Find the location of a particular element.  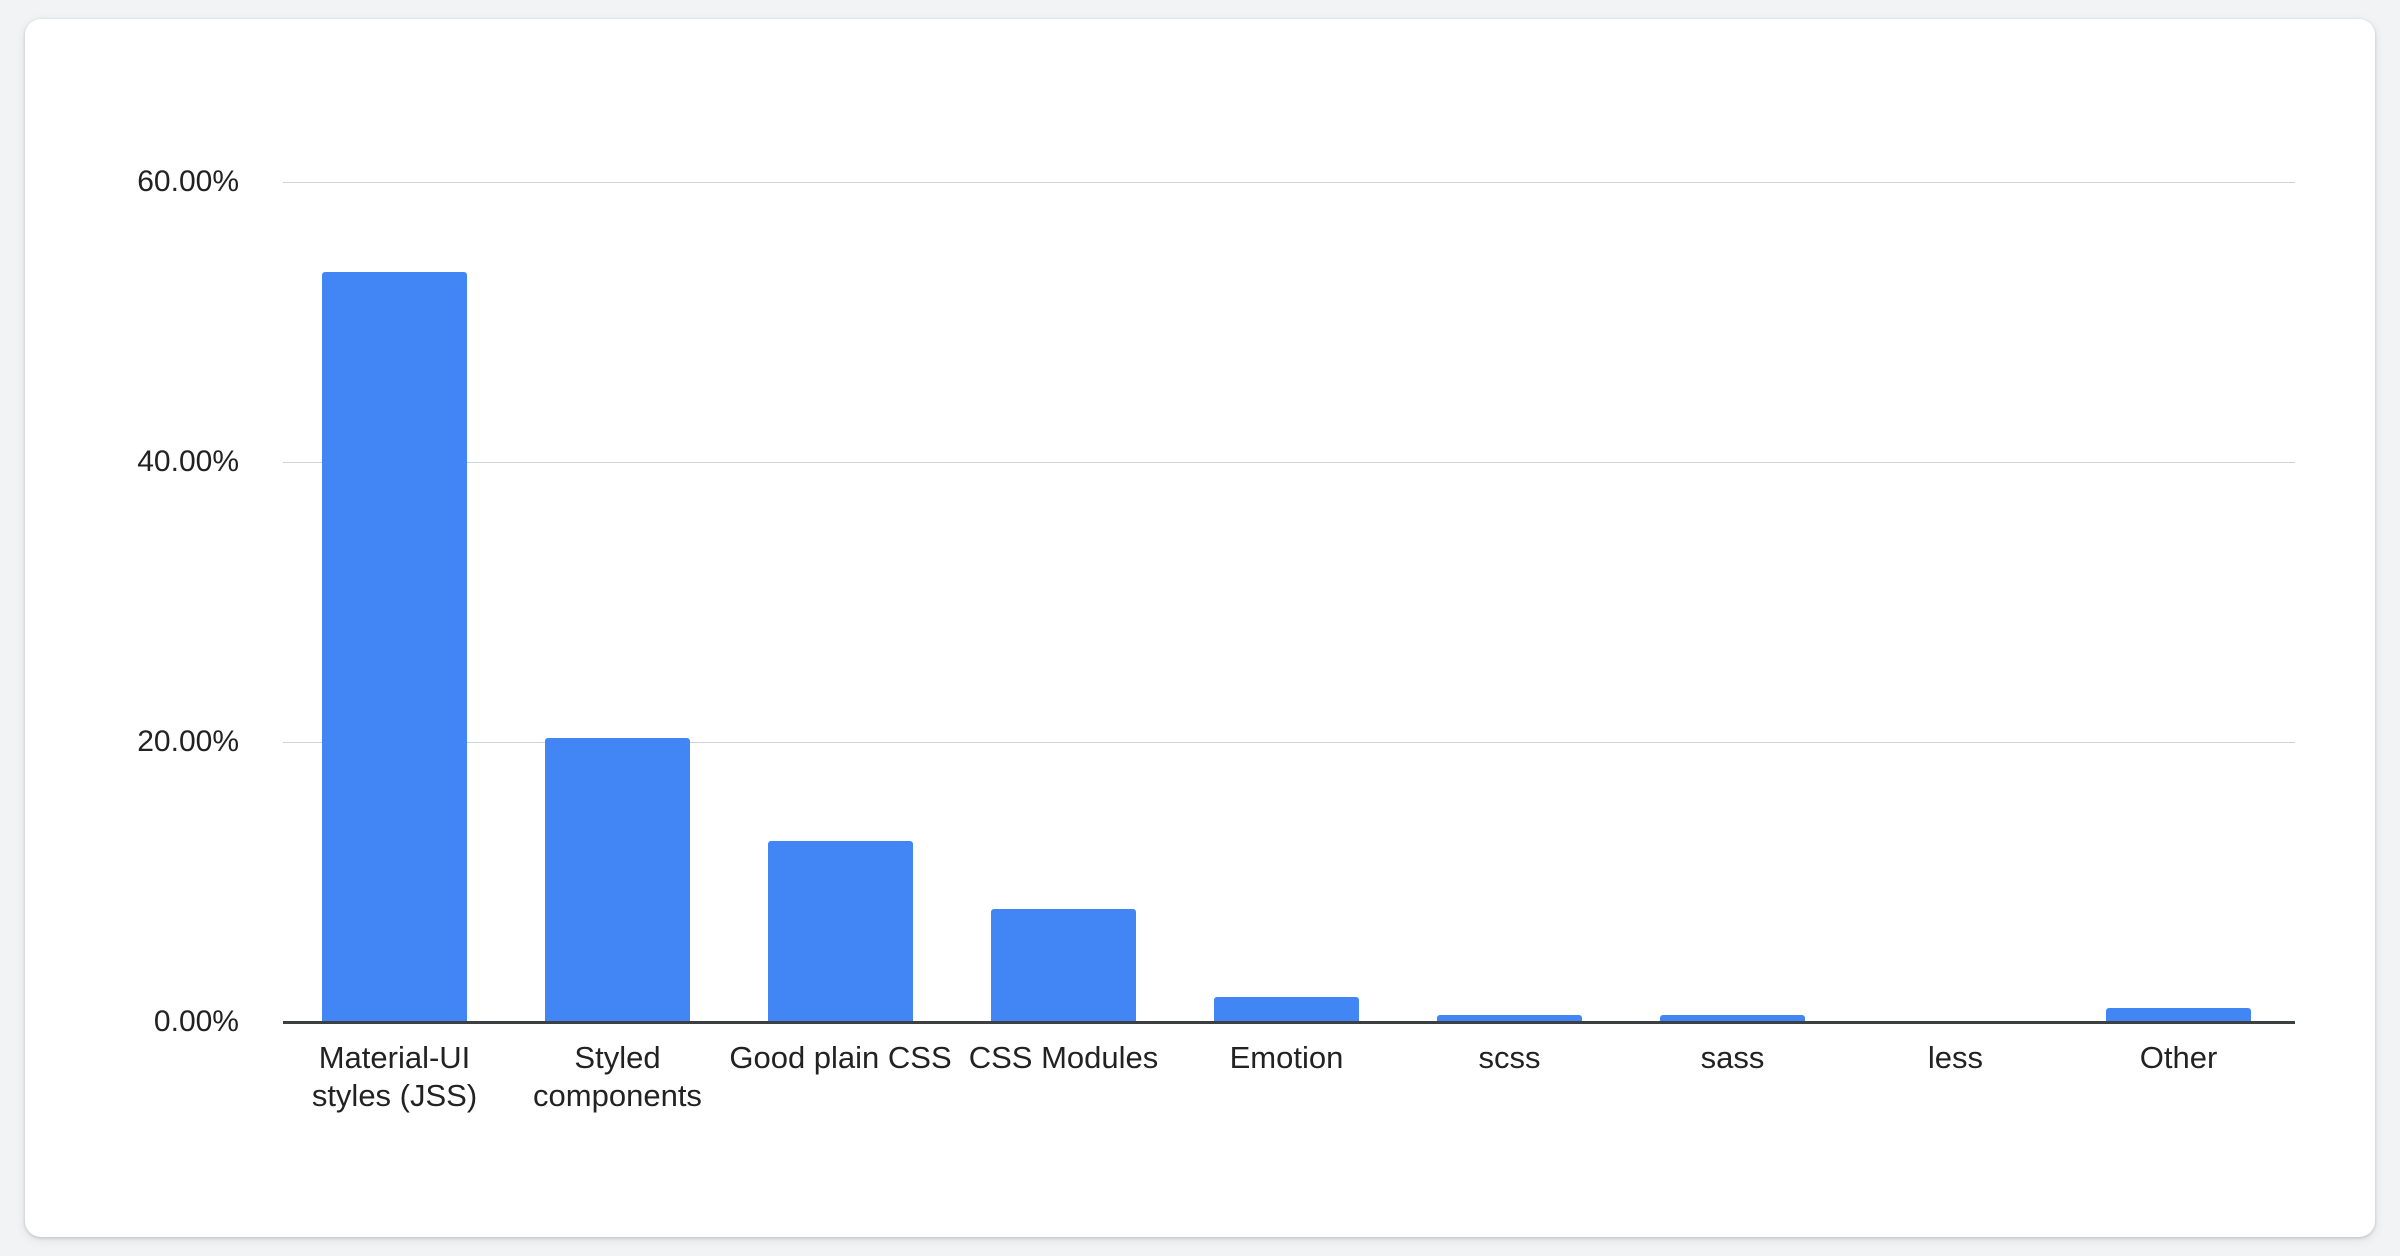

xlabel-styled-components: Styled components is located at coordinates (617, 1076).